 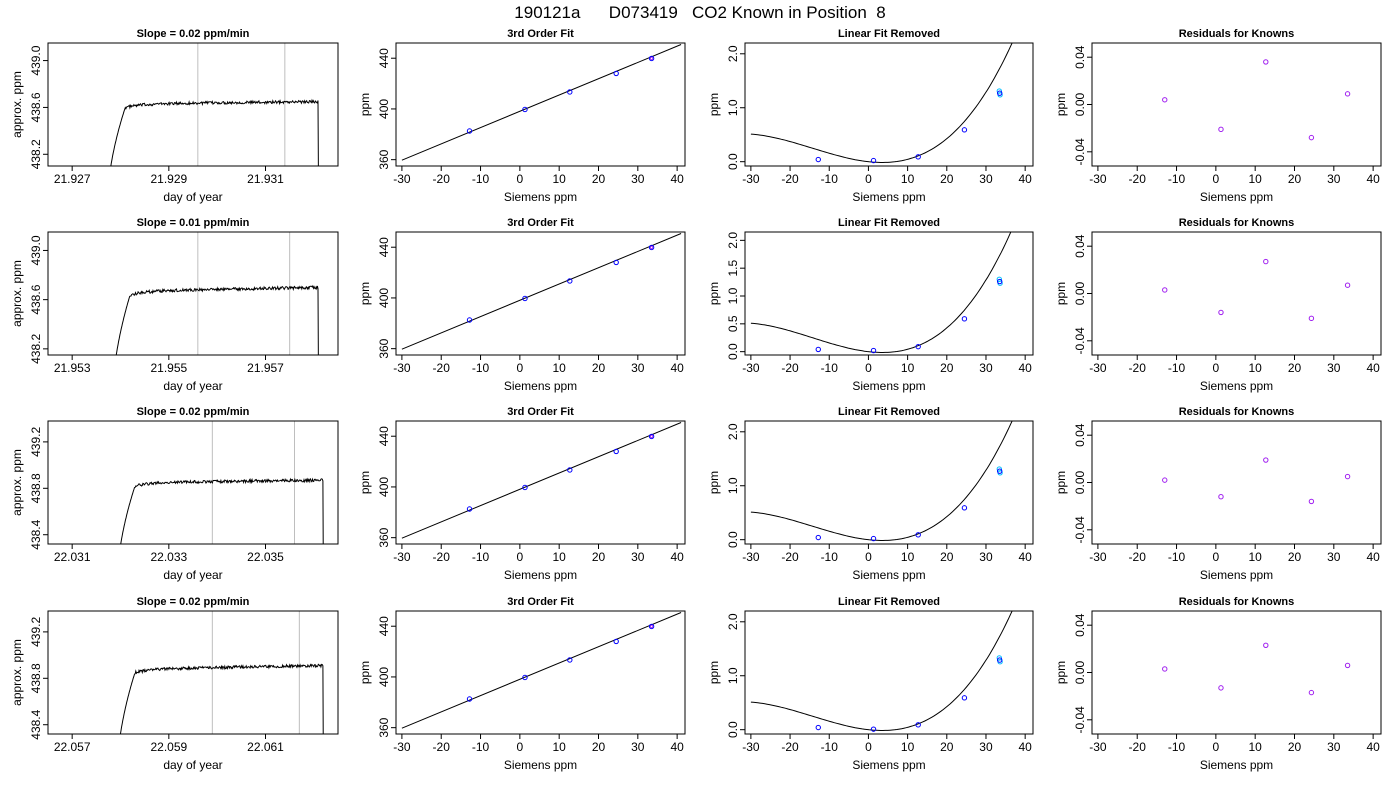 What do you see at coordinates (36, 724) in the screenshot?
I see `y-tick-label: 438.4` at bounding box center [36, 724].